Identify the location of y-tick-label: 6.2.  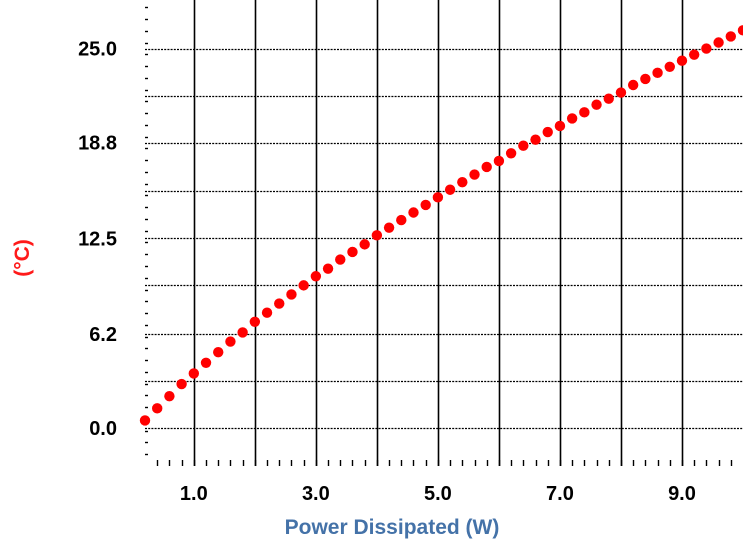
(103, 335).